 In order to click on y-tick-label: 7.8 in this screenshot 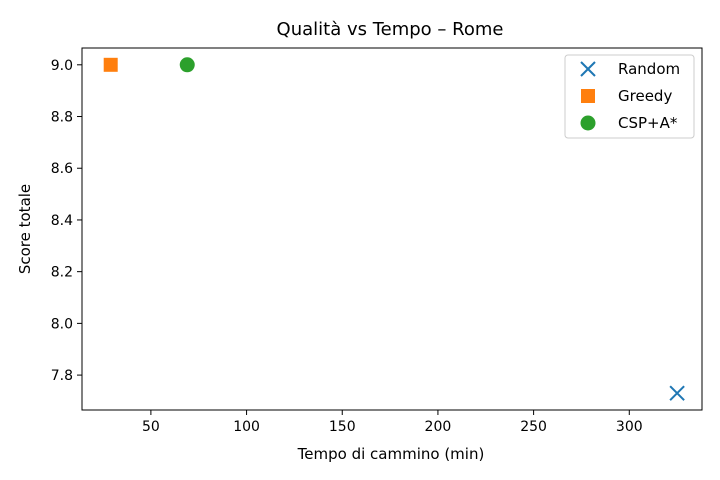, I will do `click(62, 376)`.